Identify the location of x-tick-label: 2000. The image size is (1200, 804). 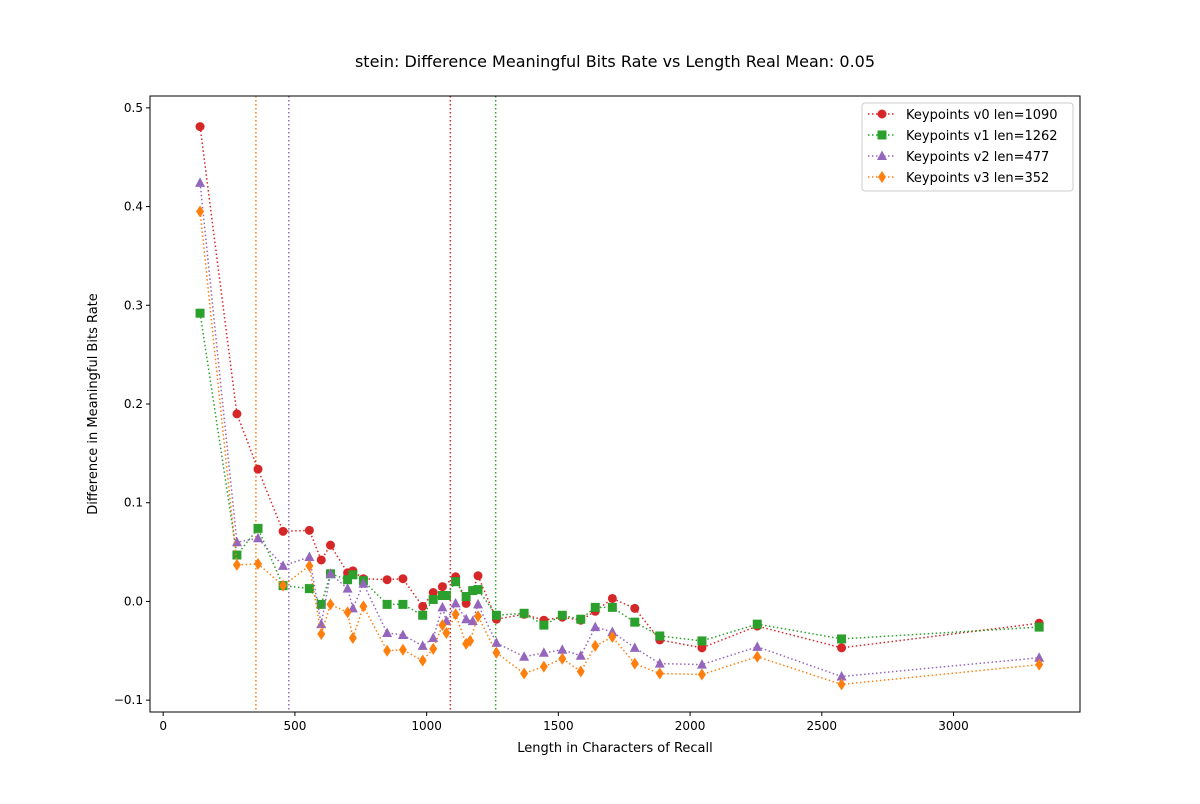
(690, 726).